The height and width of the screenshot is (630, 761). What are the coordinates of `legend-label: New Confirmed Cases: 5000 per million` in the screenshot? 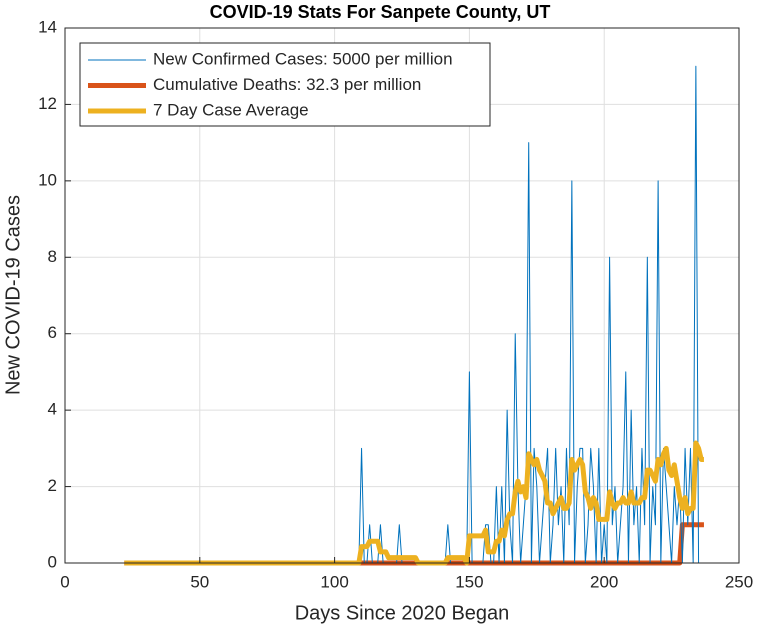 It's located at (303, 58).